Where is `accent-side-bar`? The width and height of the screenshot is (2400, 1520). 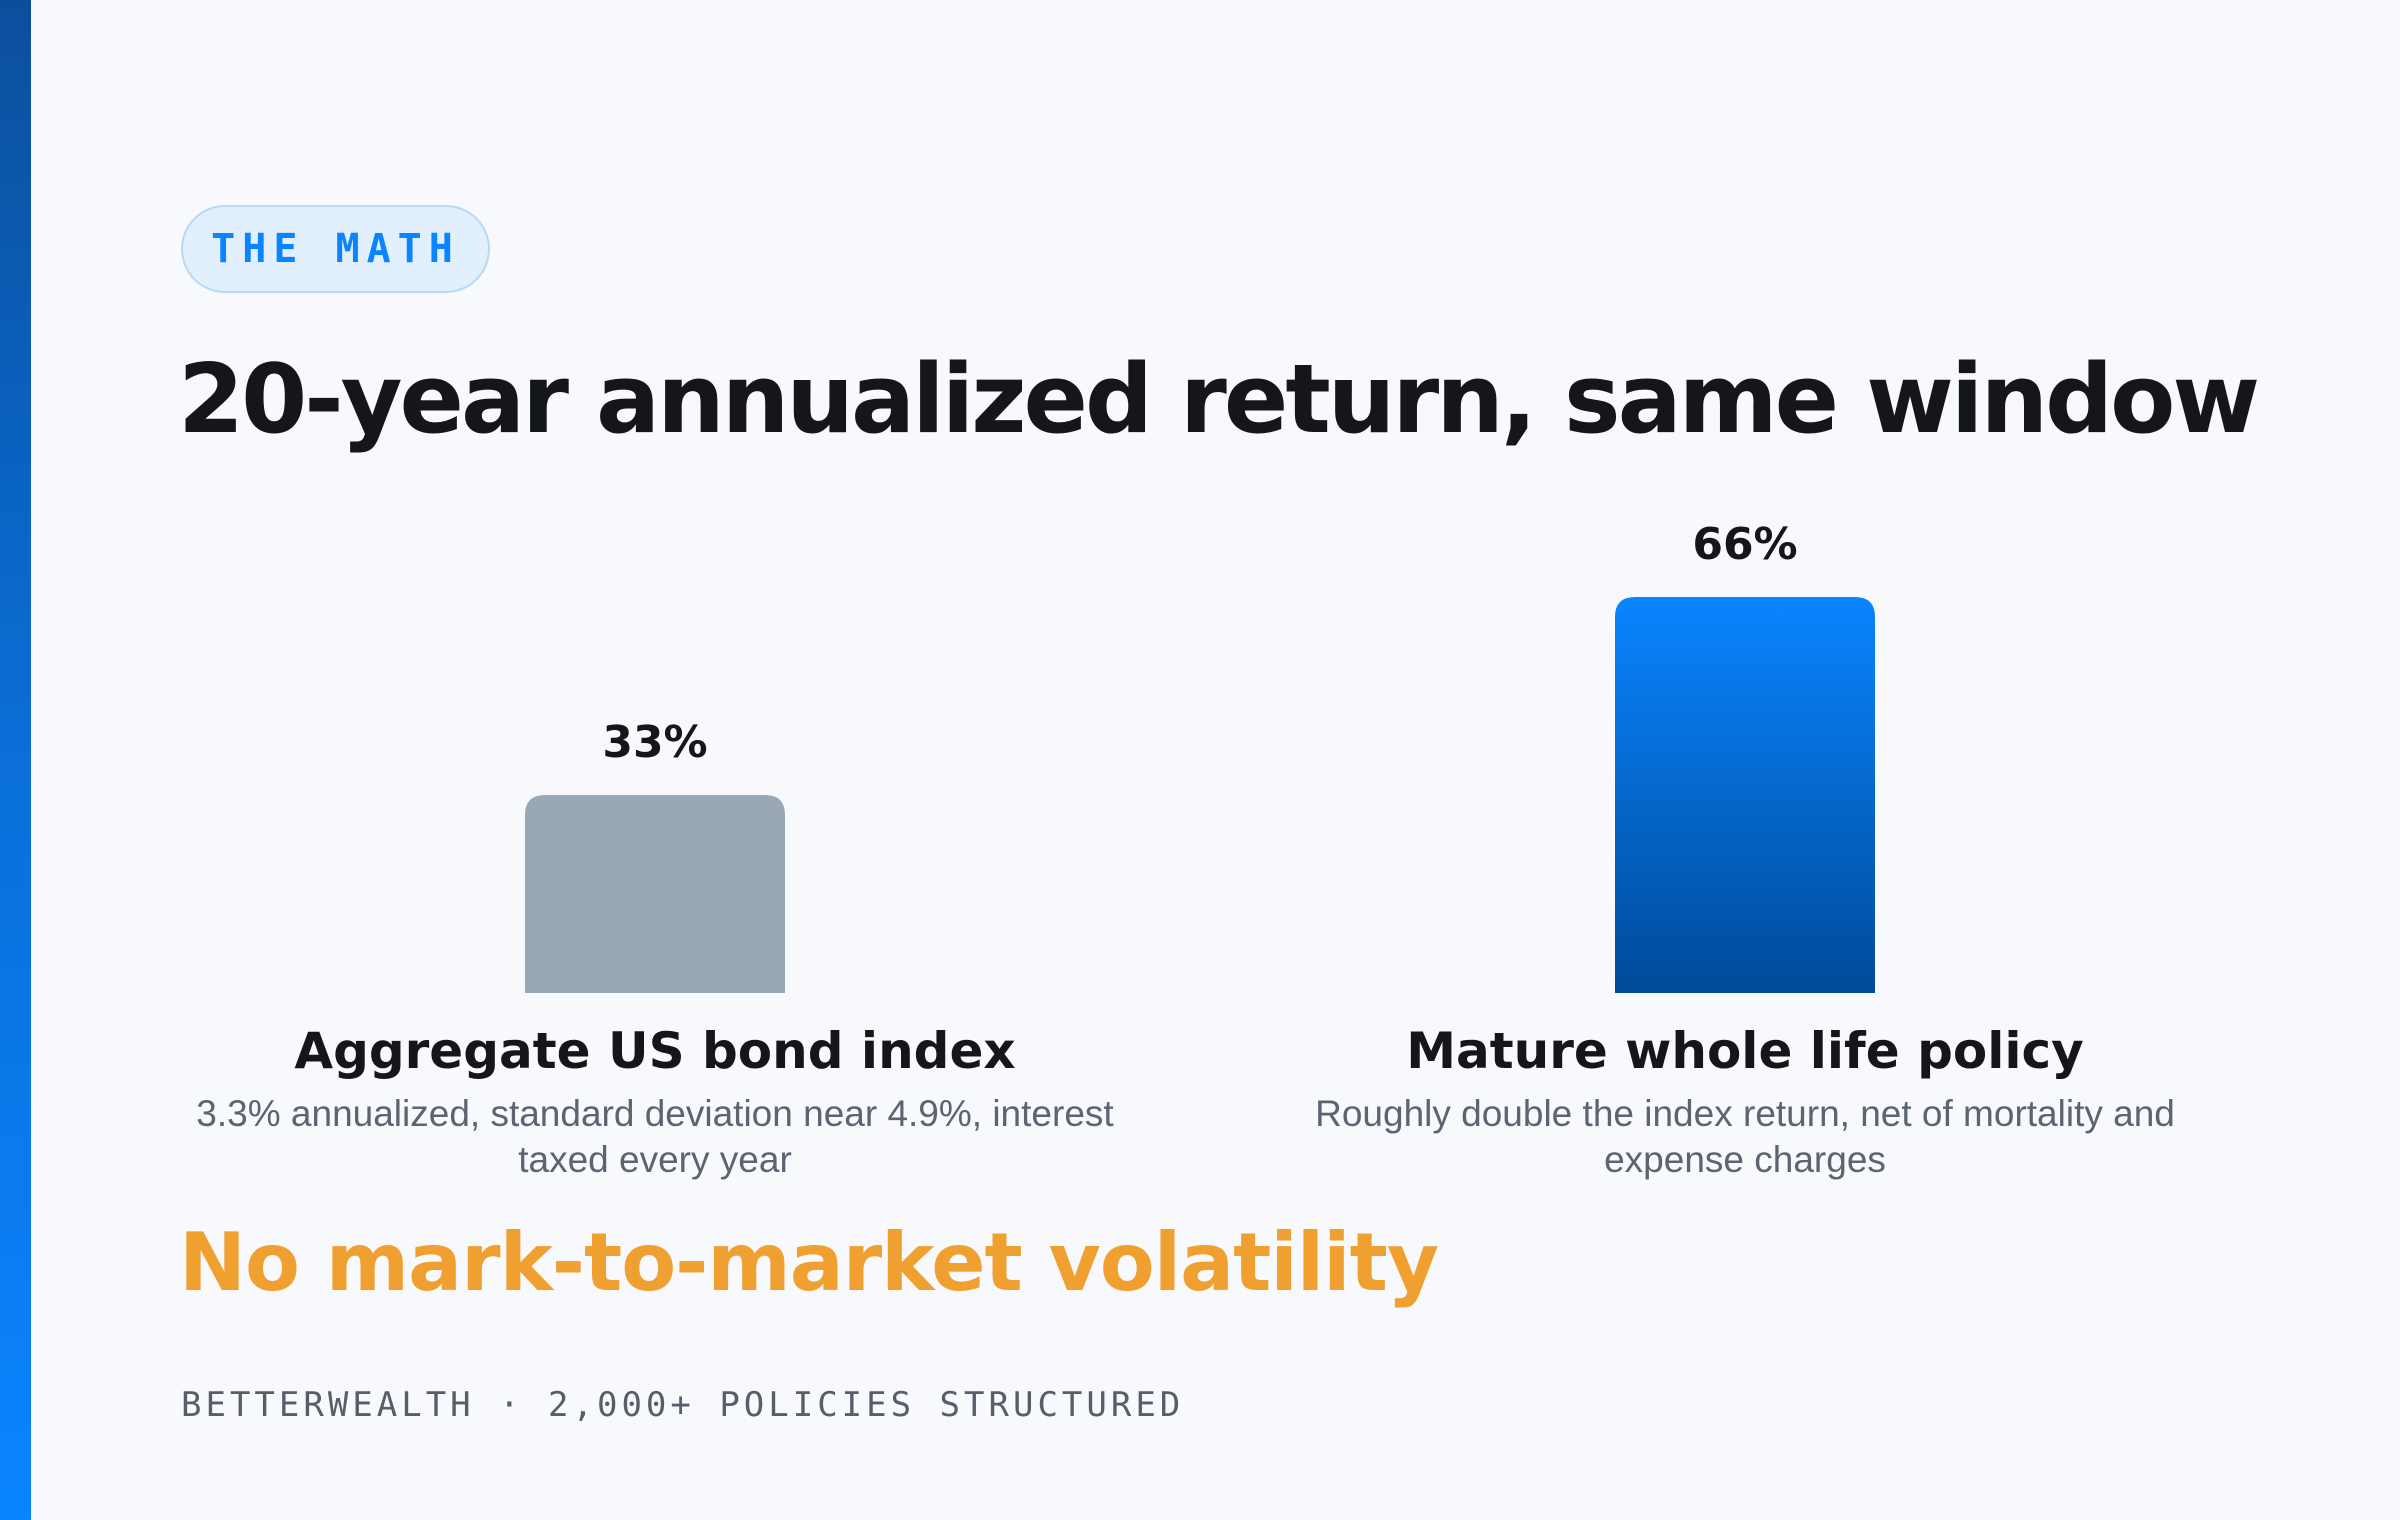
accent-side-bar is located at coordinates (15, 760).